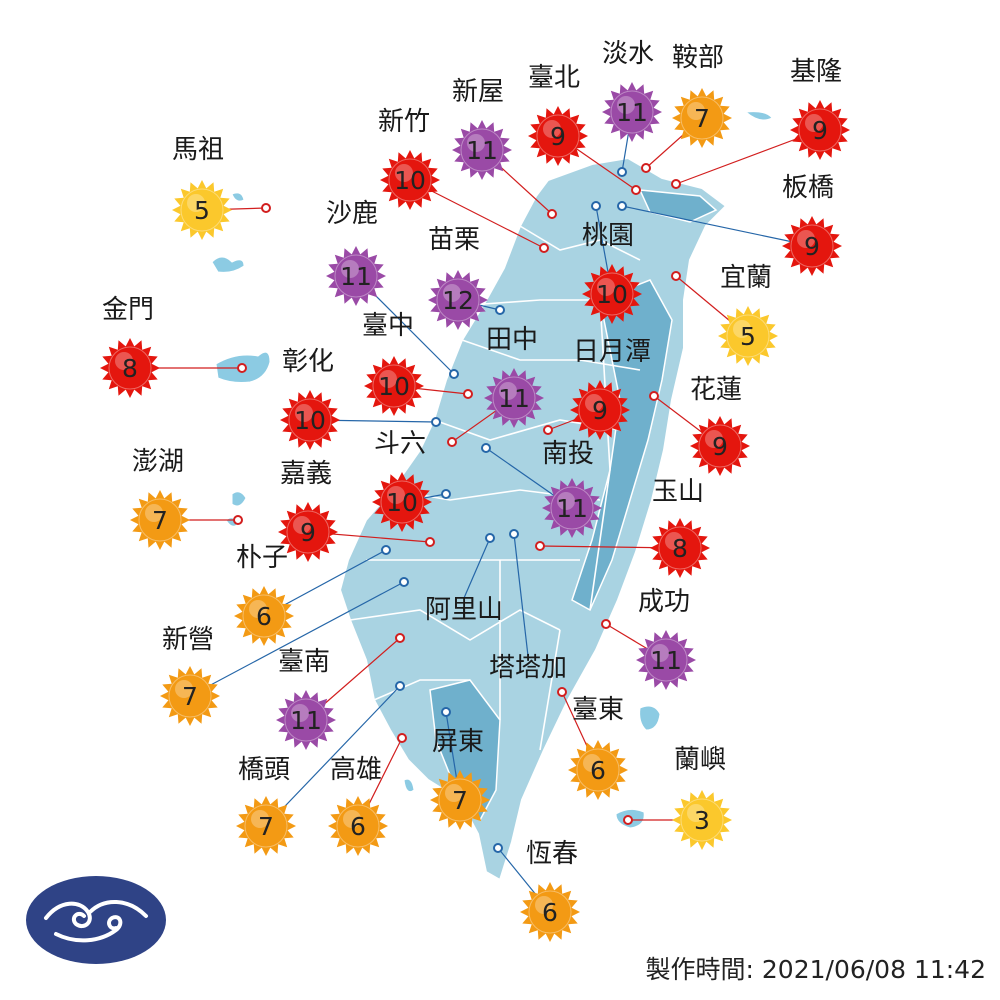 The width and height of the screenshot is (1000, 1000). What do you see at coordinates (464, 610) in the screenshot?
I see `station-label: 阿里山` at bounding box center [464, 610].